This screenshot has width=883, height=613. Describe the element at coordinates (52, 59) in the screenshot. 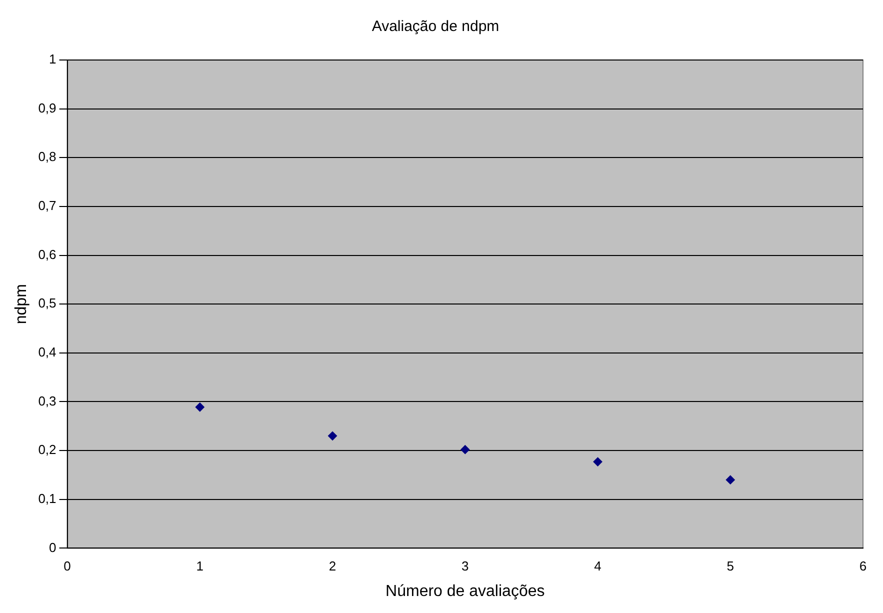

I see `y-tick-label: 1` at that location.